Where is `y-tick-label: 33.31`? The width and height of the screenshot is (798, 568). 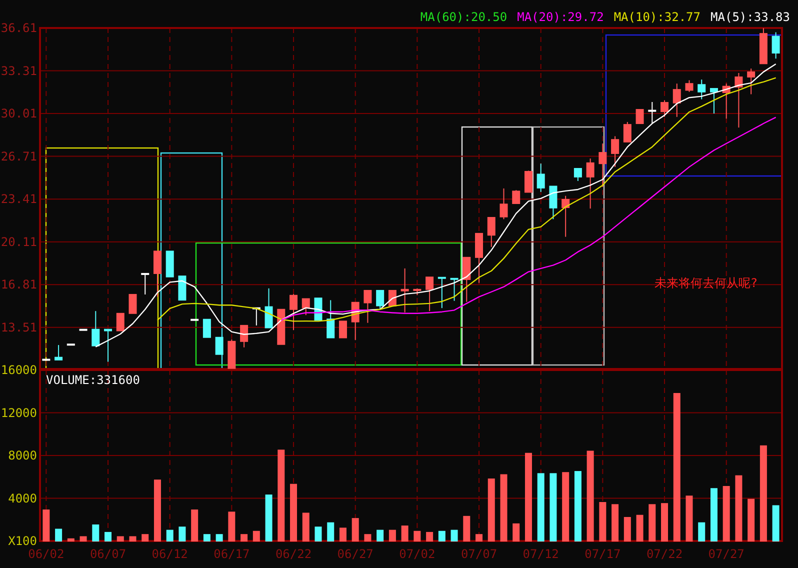
y-tick-label: 33.31 is located at coordinates (18, 71).